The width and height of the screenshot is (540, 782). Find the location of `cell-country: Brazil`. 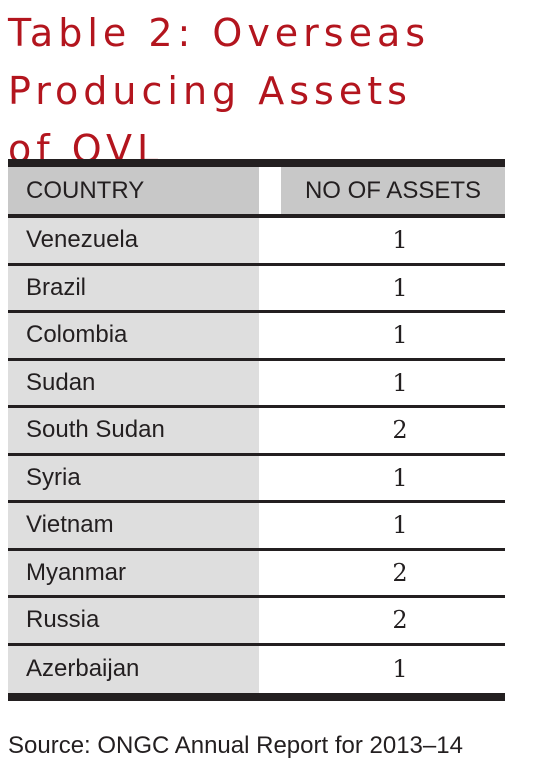

cell-country: Brazil is located at coordinates (133, 287).